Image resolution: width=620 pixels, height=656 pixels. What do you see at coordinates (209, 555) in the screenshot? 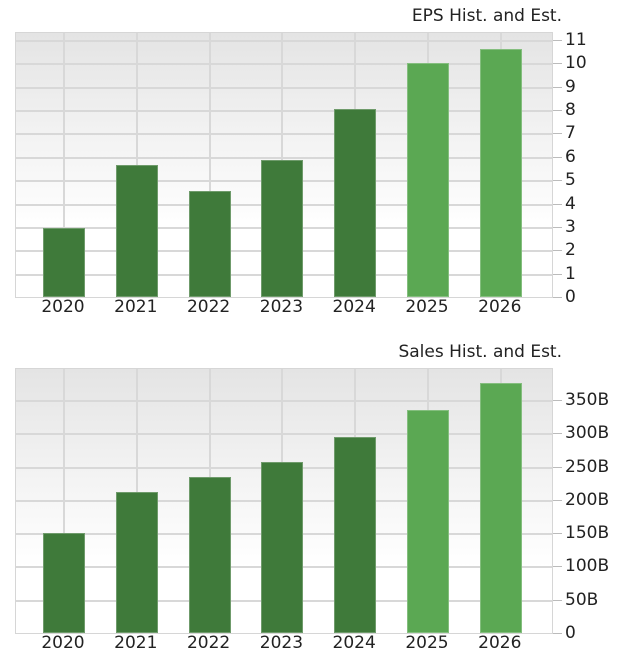
I see `sales-bar-2022` at bounding box center [209, 555].